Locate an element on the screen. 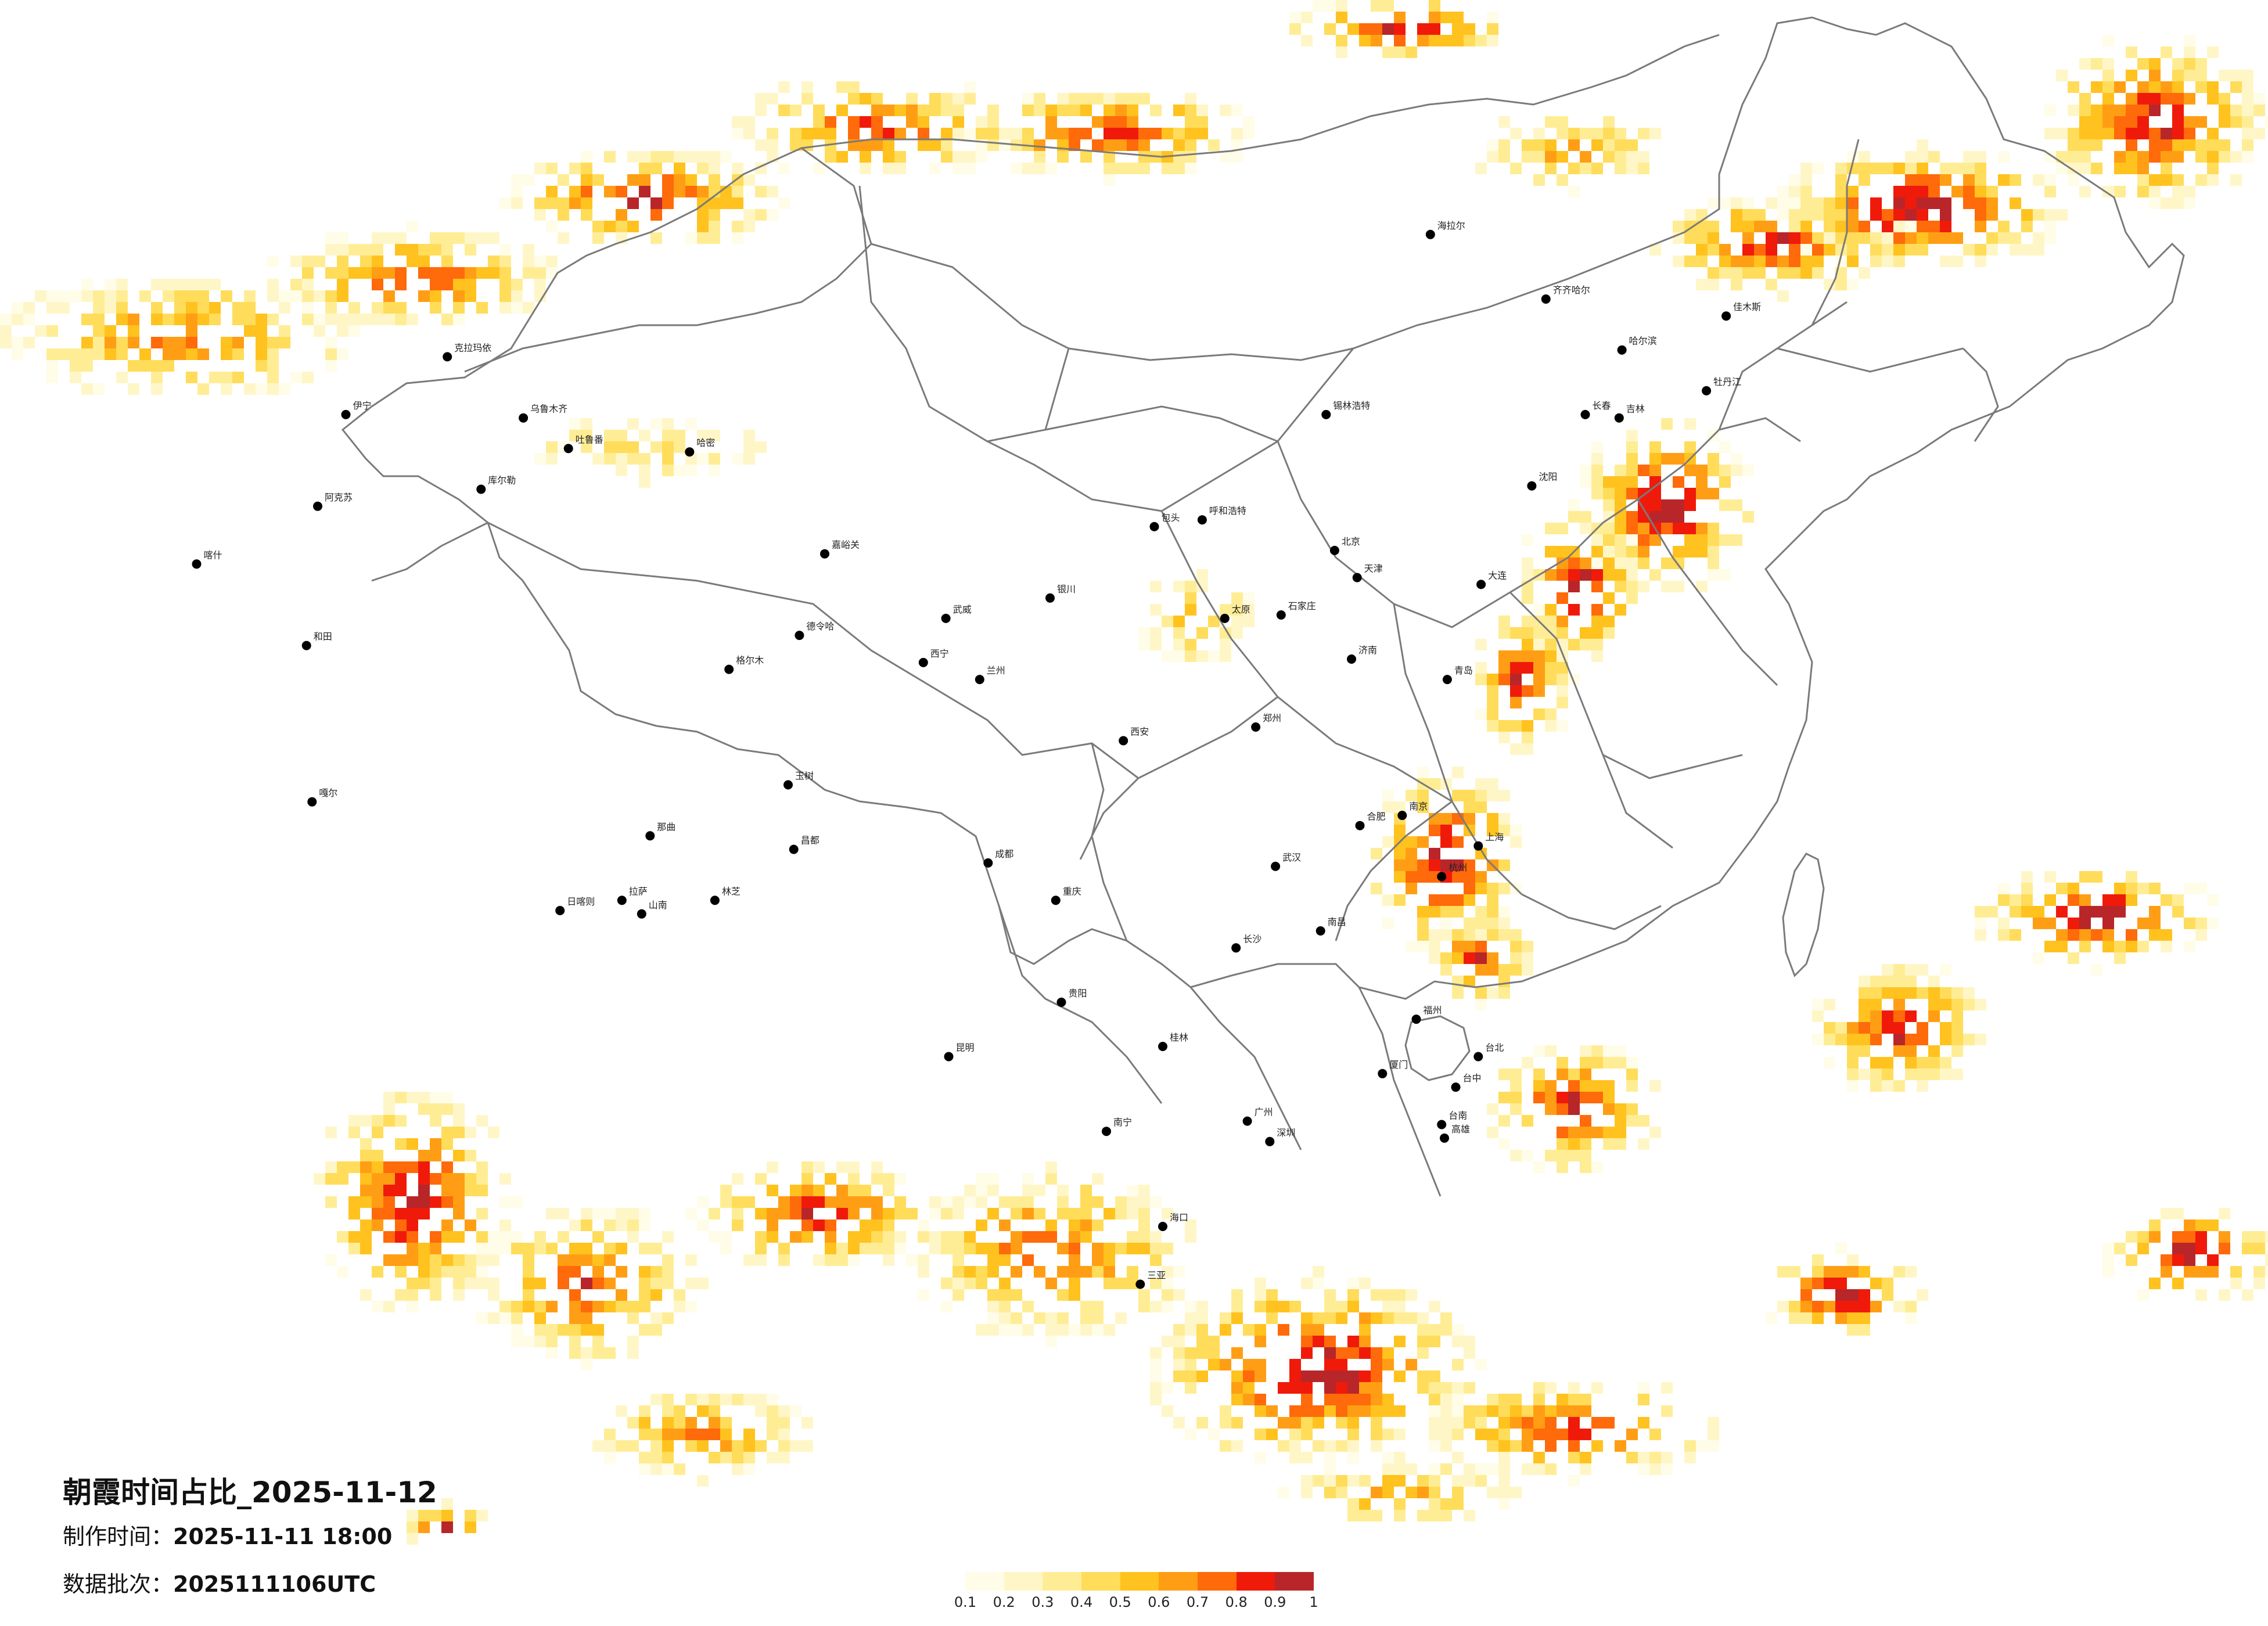 The image size is (2268, 1626). legend-labels: 0.1 0.2 0.3 0.4 0.5 0.6 0.7 0.8 0.9 1 is located at coordinates (1136, 1606).